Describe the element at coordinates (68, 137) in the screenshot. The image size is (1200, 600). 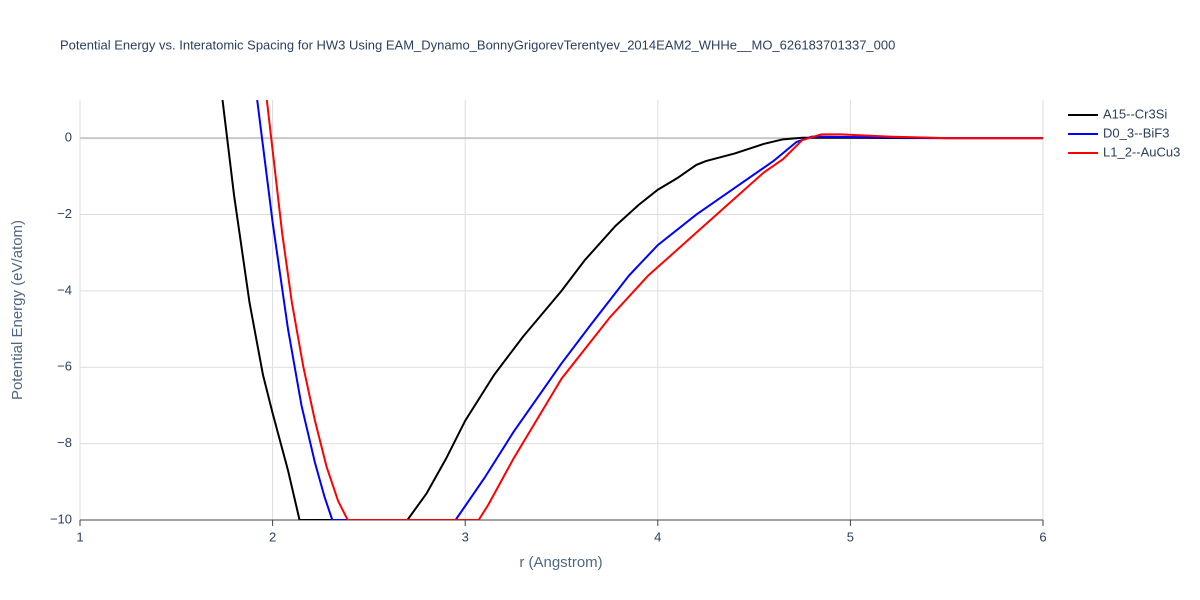
I see `y-tick-label: 0` at that location.